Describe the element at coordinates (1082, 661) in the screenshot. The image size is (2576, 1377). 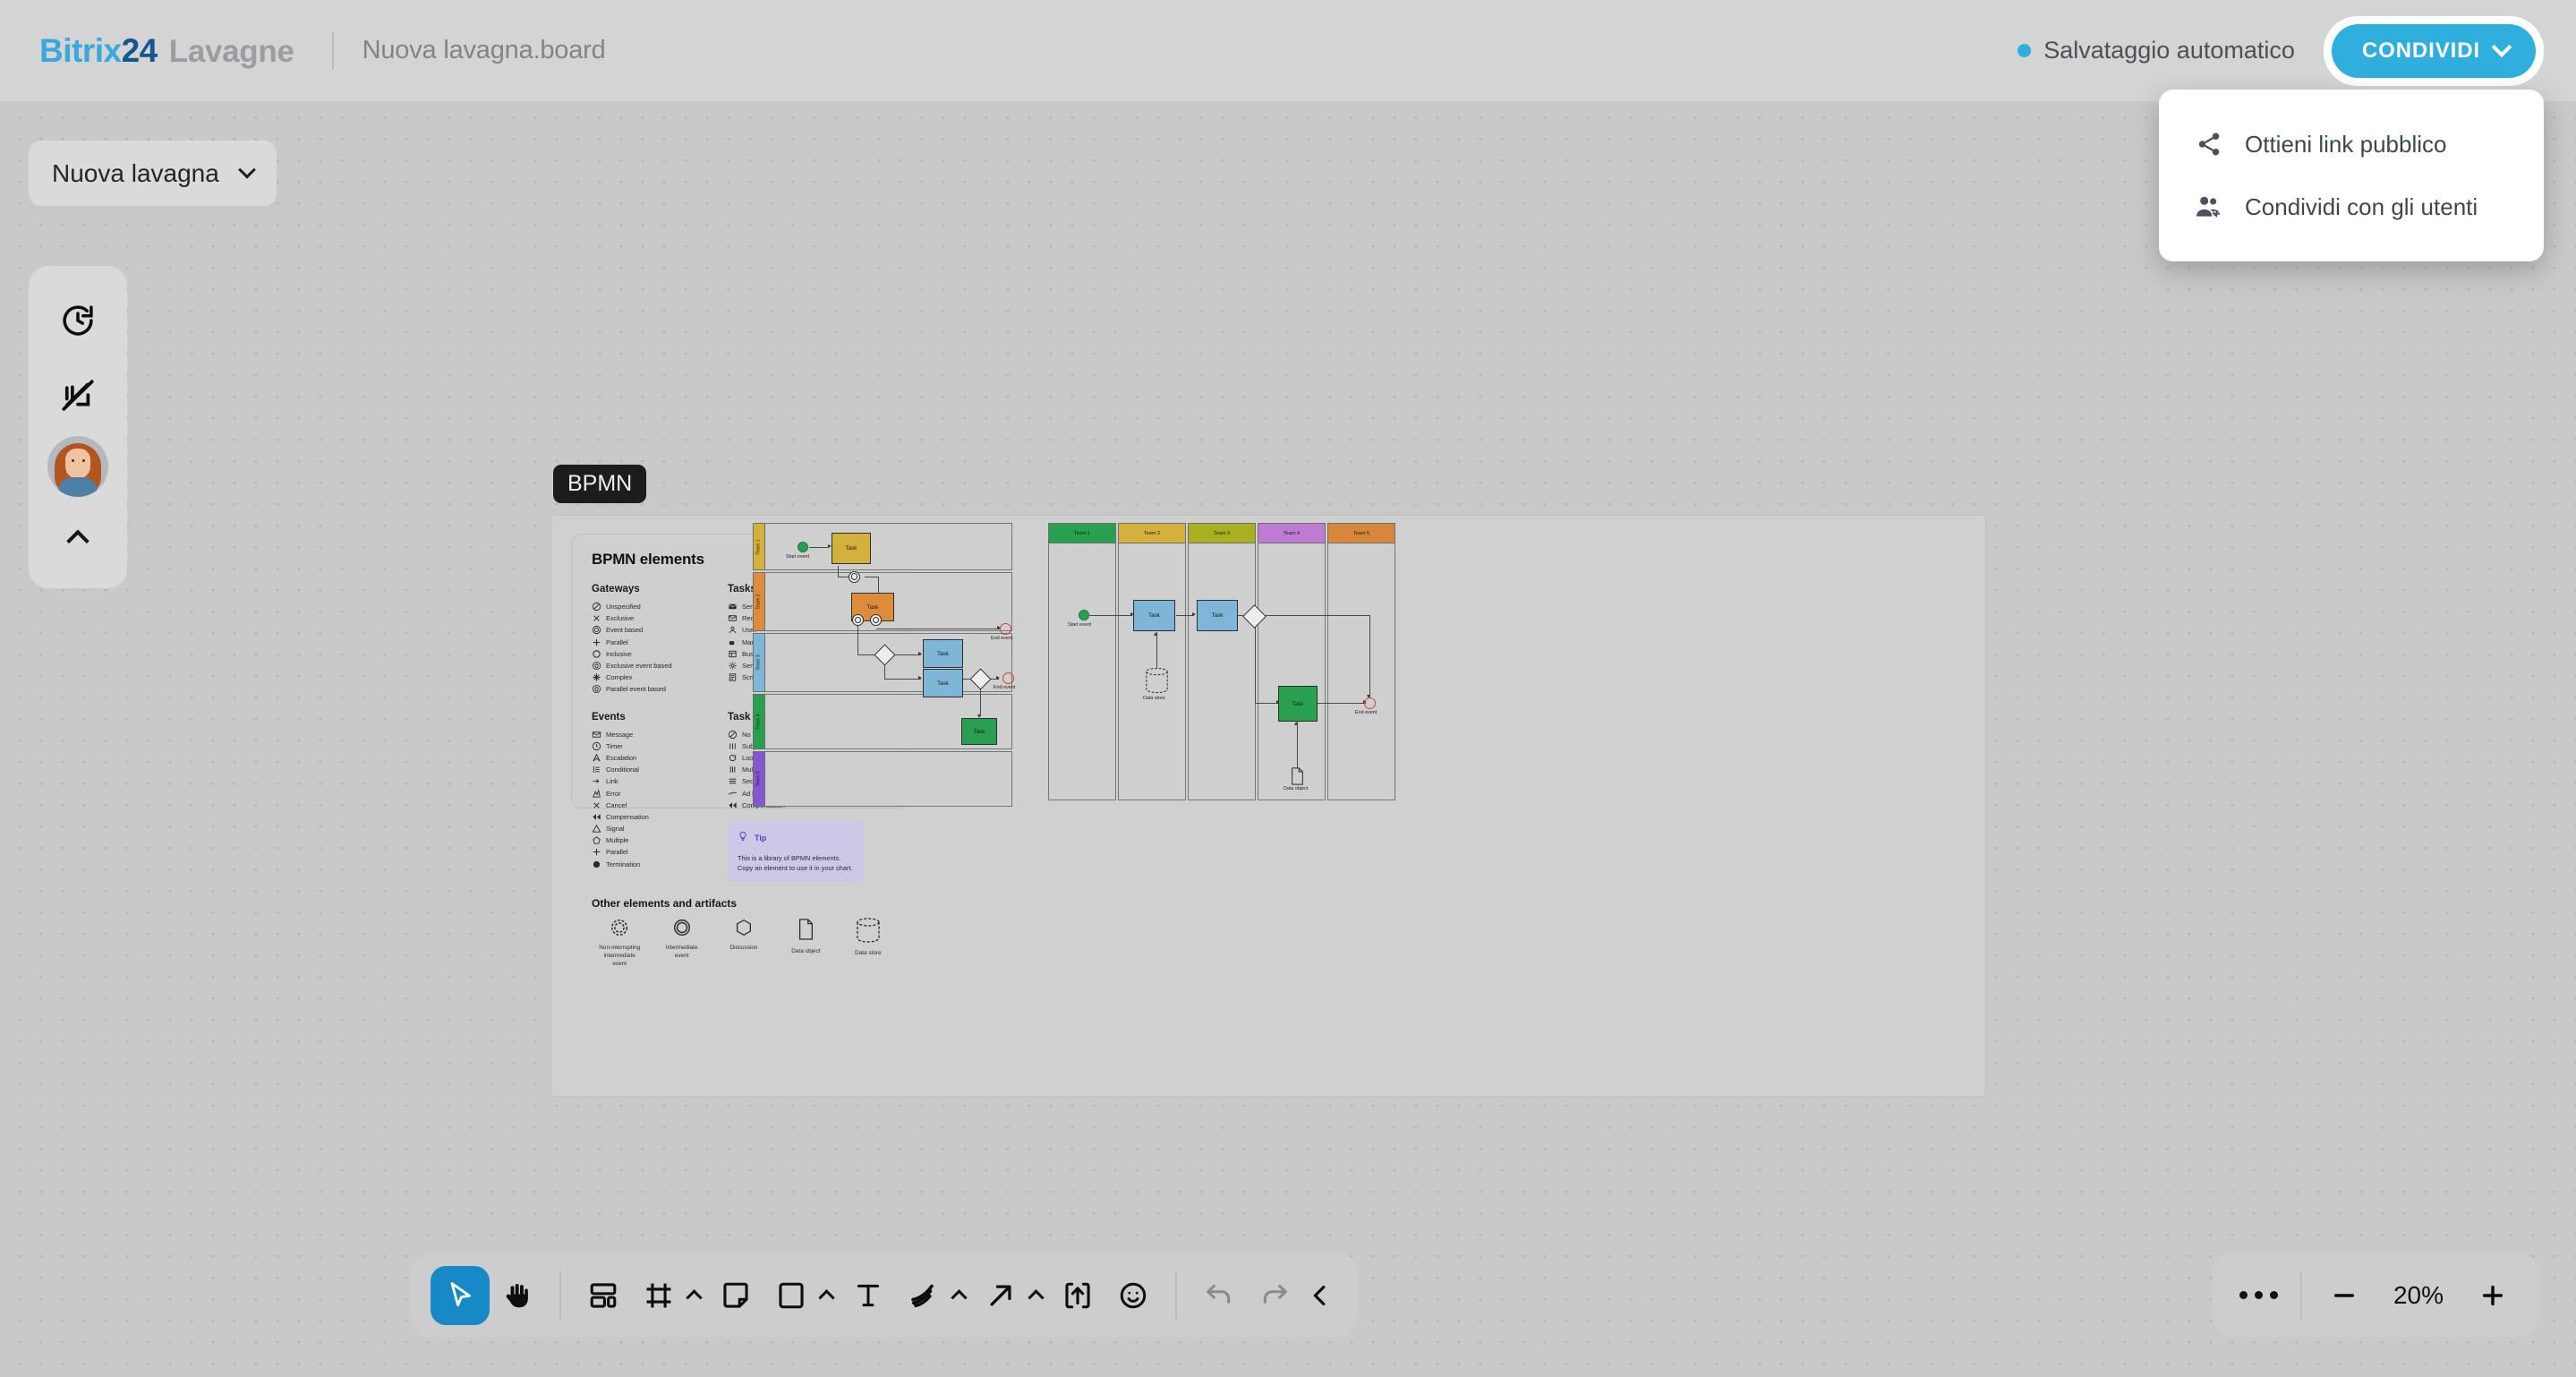
I see `swimlane-column: Team 1` at that location.